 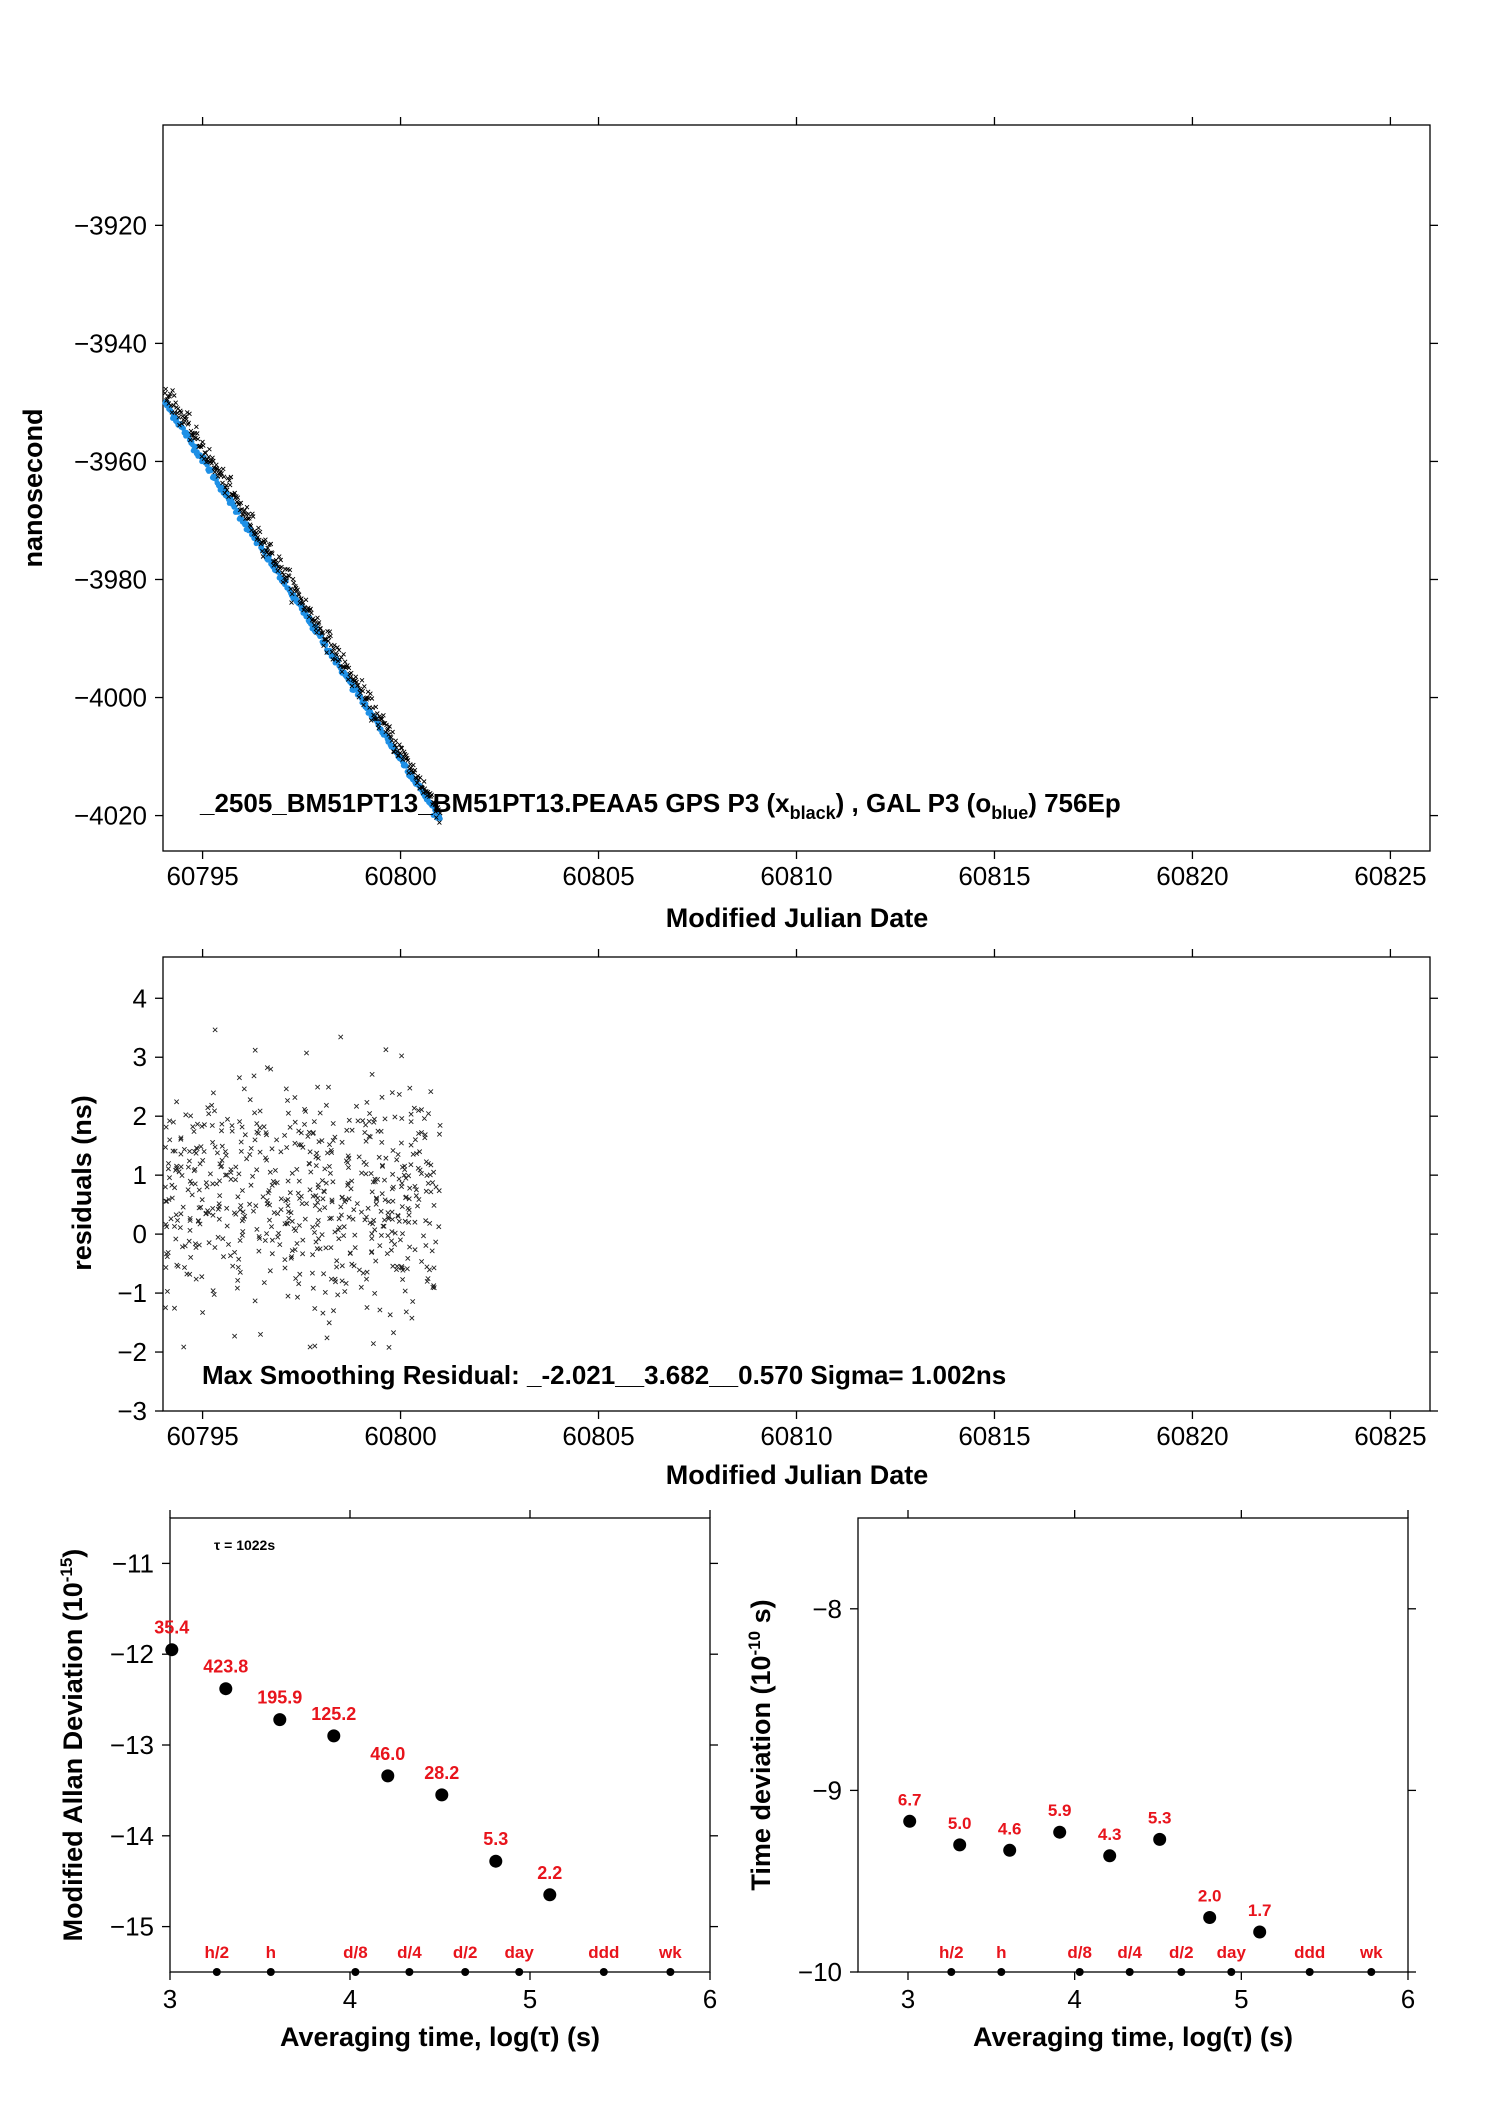 I want to click on adev-ylabel-main: Modified Allan Deviation (10, so click(x=73, y=1761).